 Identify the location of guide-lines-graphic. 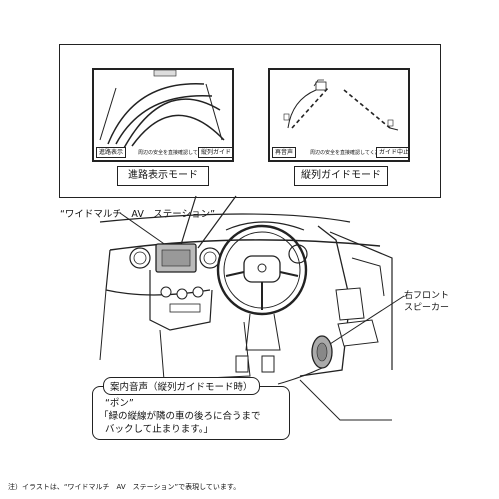
(162, 109).